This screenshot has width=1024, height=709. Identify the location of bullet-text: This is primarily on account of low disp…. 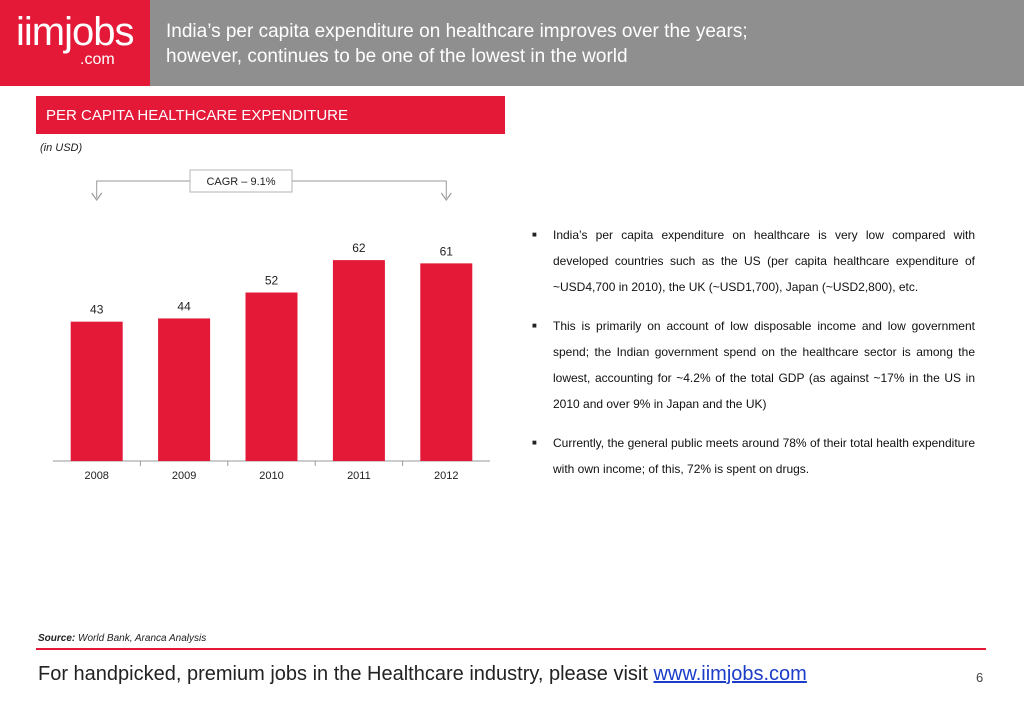
(764, 365).